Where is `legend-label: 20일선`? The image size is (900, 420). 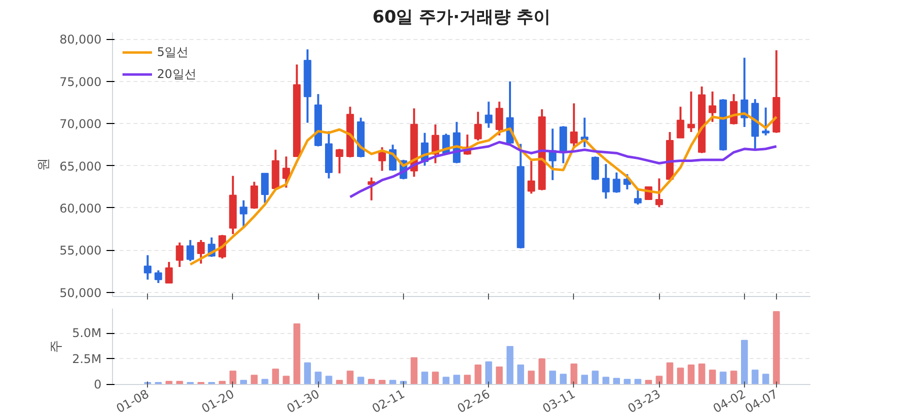
legend-label: 20일선 is located at coordinates (176, 74).